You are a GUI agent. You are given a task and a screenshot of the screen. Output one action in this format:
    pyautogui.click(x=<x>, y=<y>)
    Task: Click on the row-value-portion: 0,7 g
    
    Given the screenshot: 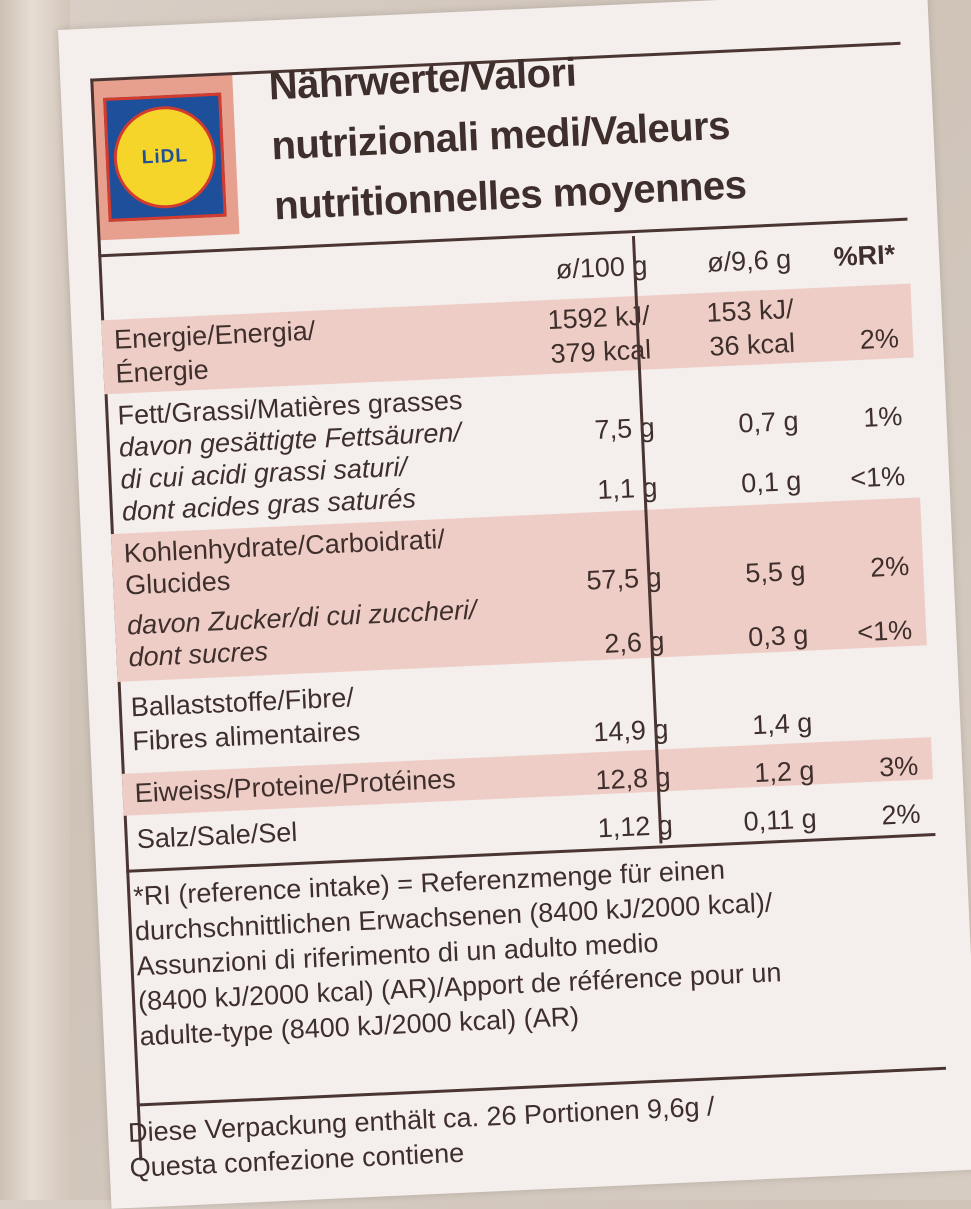 What is the action you would take?
    pyautogui.click(x=768, y=422)
    